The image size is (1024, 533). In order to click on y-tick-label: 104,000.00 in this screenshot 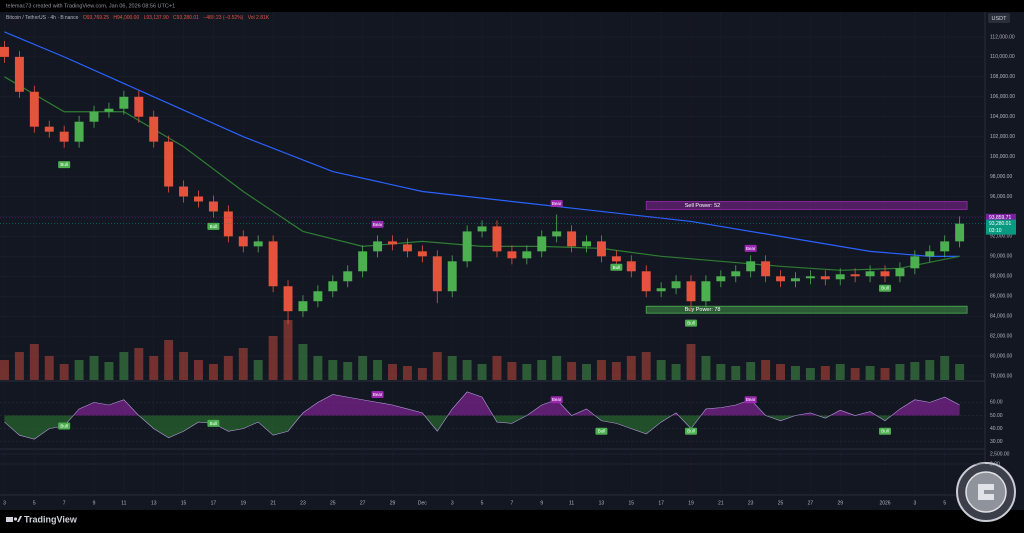, I will do `click(1002, 117)`.